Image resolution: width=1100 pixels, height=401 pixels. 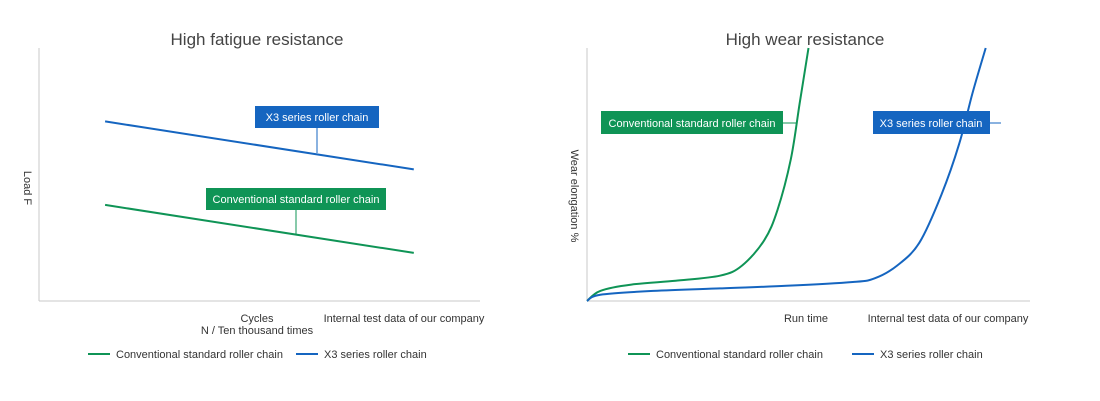 What do you see at coordinates (375, 355) in the screenshot?
I see `fatigue-legend-x3: X3 series roller chain` at bounding box center [375, 355].